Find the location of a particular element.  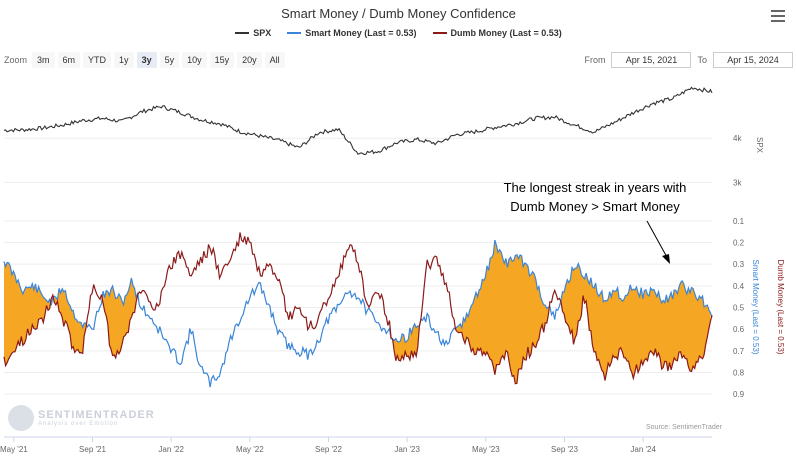

legend-label-dumb-money: Dumb Money (Last = 0.53) is located at coordinates (506, 33).